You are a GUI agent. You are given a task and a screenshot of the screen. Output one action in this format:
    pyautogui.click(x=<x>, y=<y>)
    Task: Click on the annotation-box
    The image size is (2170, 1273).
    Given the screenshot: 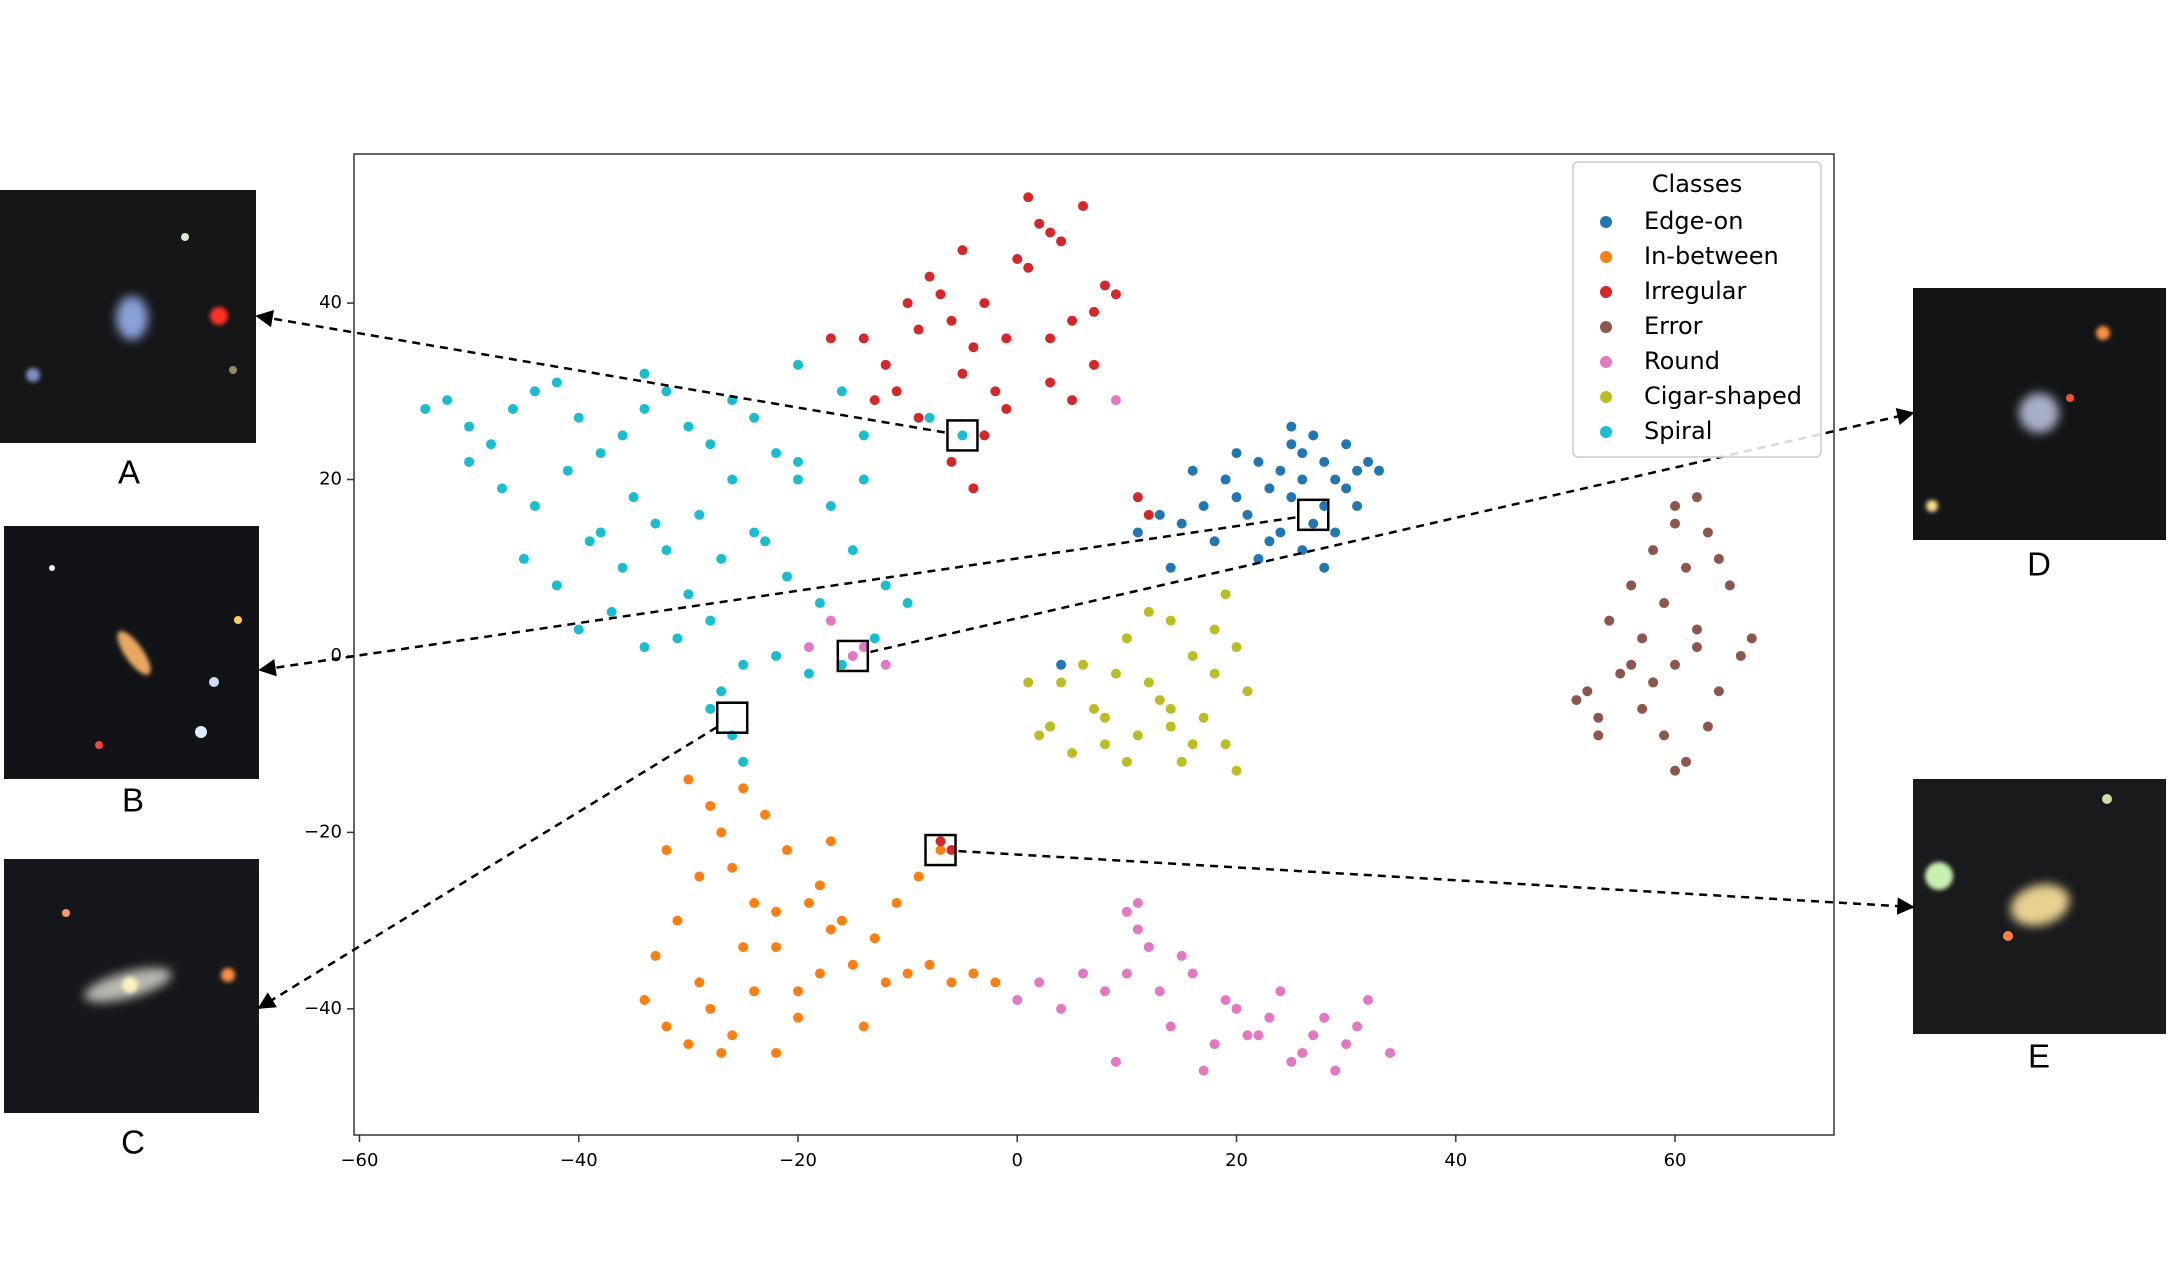 What is the action you would take?
    pyautogui.click(x=853, y=656)
    